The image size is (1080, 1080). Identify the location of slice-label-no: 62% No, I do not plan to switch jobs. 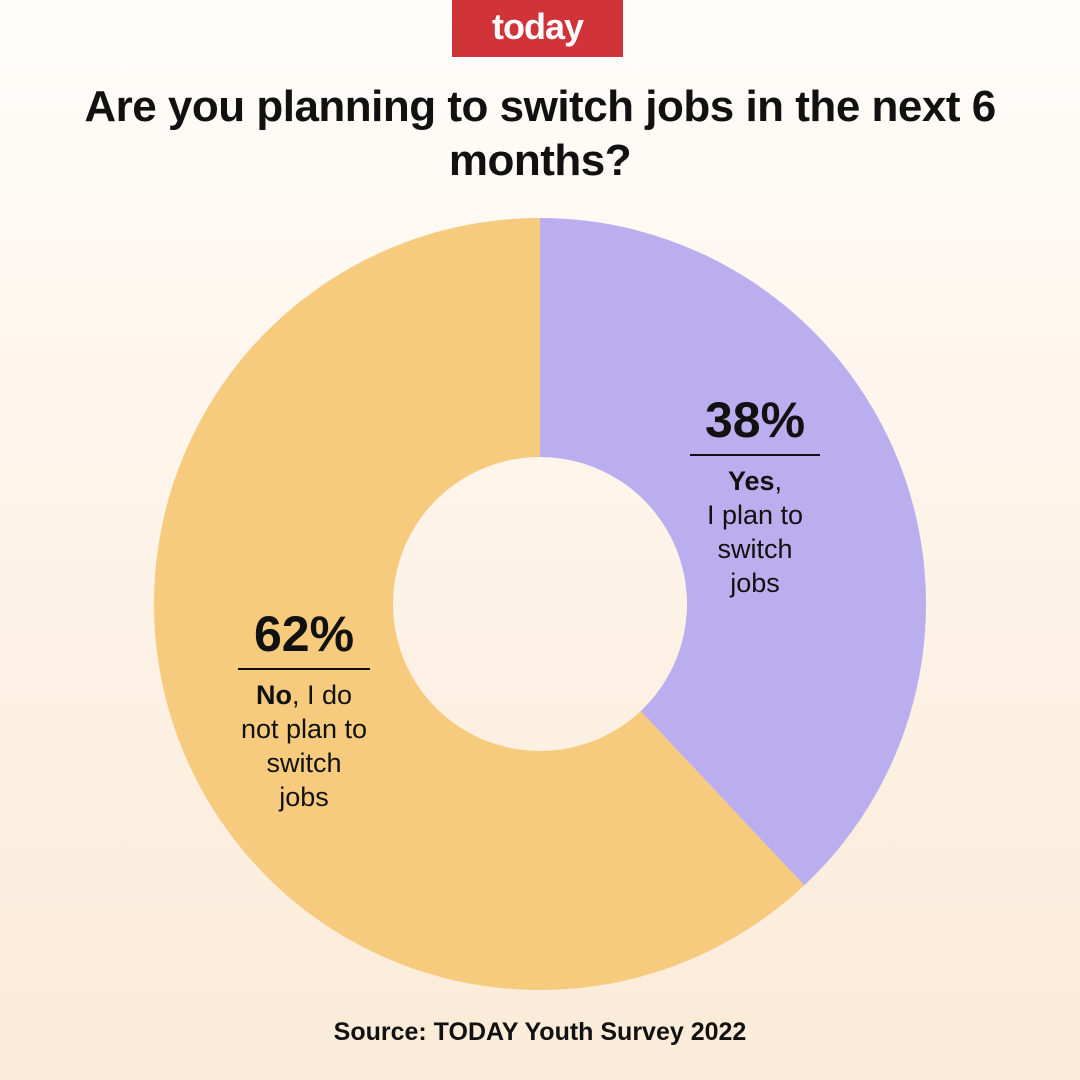
(304, 710).